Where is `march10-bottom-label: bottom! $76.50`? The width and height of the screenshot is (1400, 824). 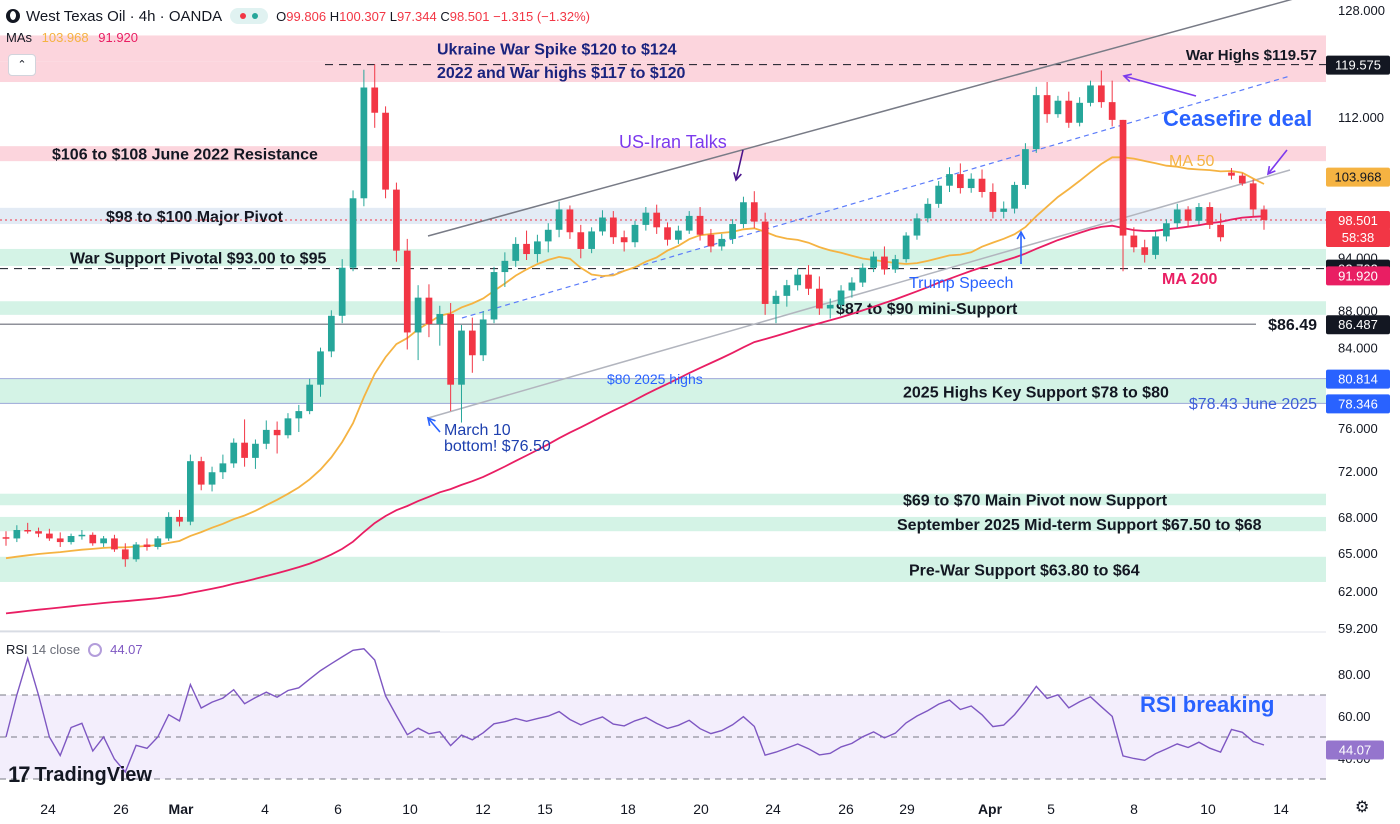 march10-bottom-label: bottom! $76.50 is located at coordinates (497, 446).